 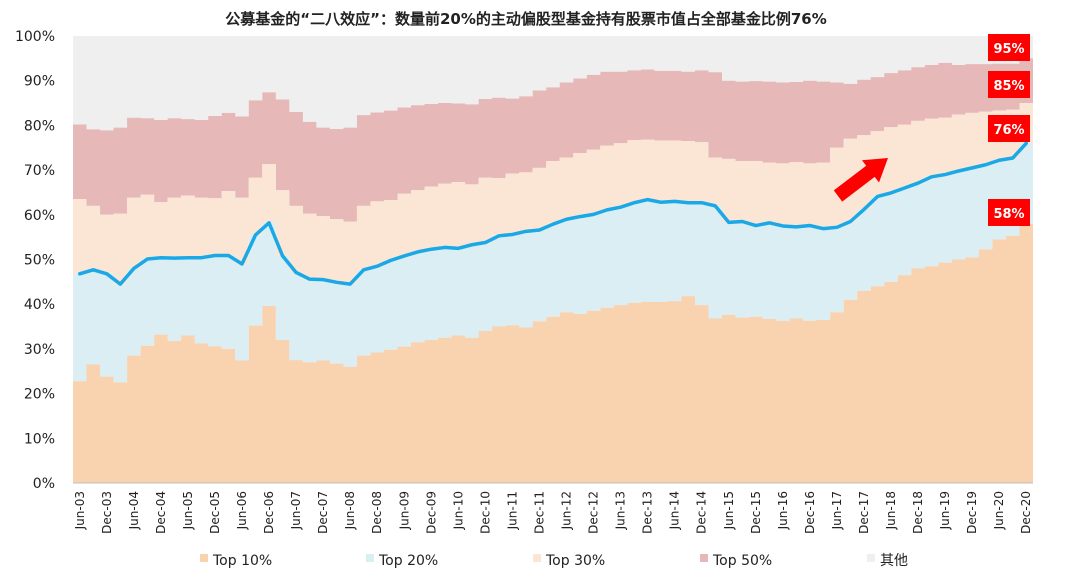 I want to click on x-tick-label: Jun-13, so click(x=621, y=510).